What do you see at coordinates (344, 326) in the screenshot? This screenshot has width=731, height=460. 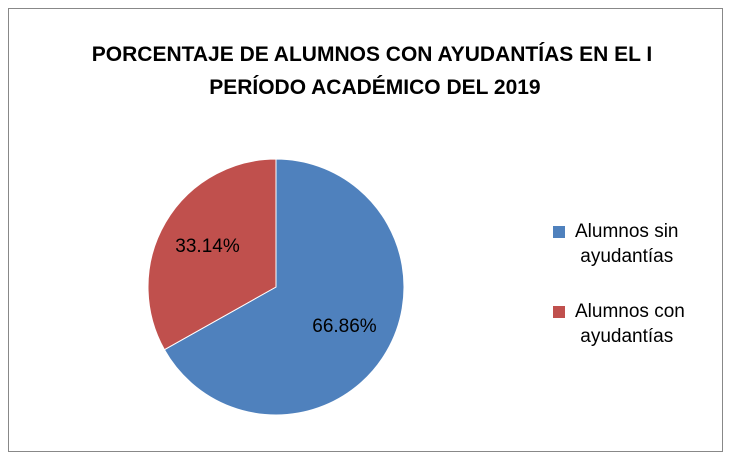 I see `data-label: 66.86%` at bounding box center [344, 326].